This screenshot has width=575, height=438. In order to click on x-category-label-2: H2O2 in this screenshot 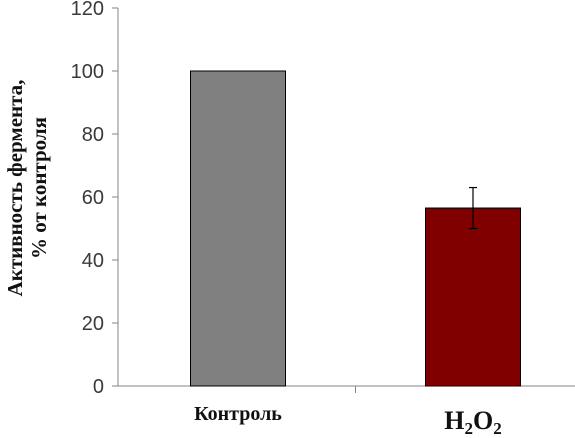, I will do `click(472, 422)`.